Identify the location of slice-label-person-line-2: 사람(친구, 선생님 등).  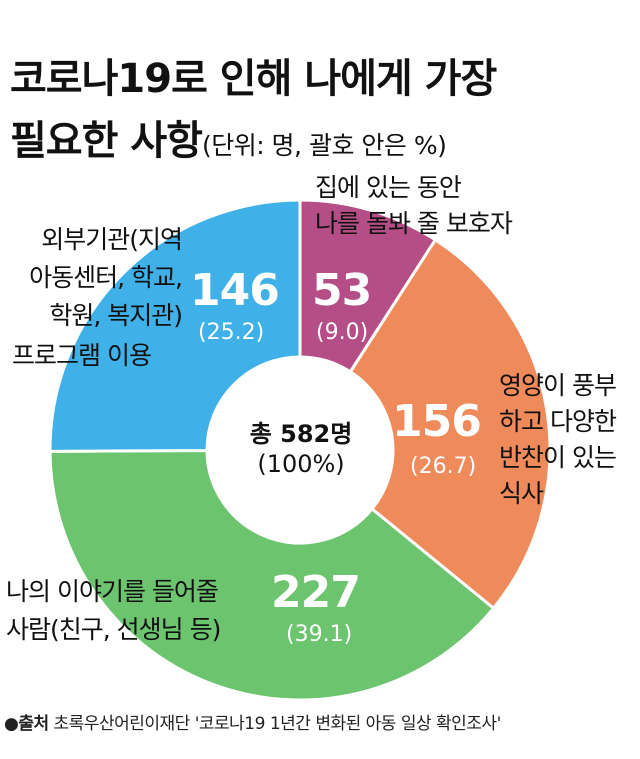
(113, 629).